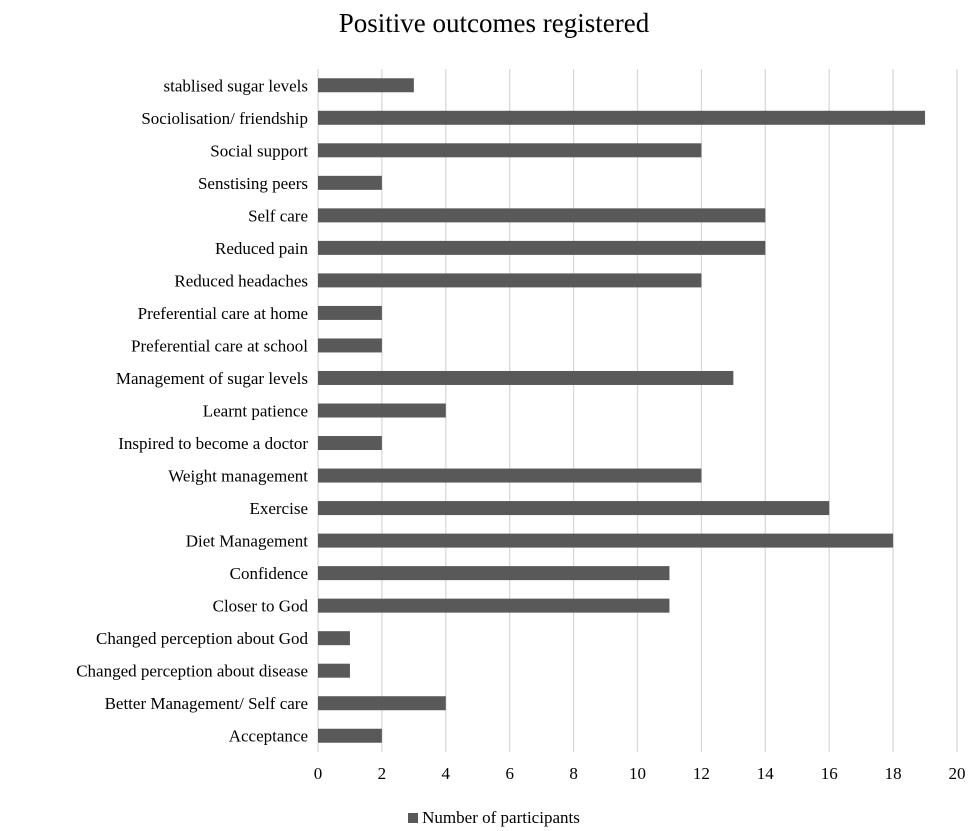 Image resolution: width=968 pixels, height=831 pixels. What do you see at coordinates (241, 280) in the screenshot?
I see `category-label: Reduced headaches` at bounding box center [241, 280].